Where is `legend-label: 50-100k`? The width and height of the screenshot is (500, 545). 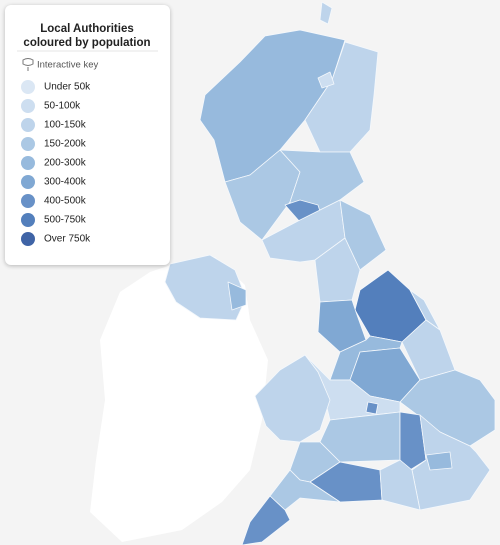
legend-label: 50-100k is located at coordinates (62, 106).